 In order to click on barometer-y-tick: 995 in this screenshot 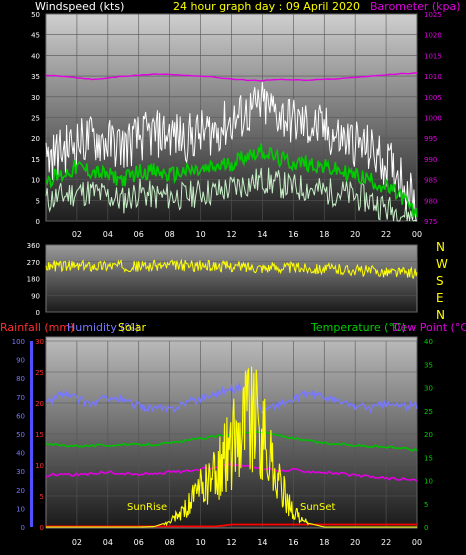, I will do `click(430, 139)`.